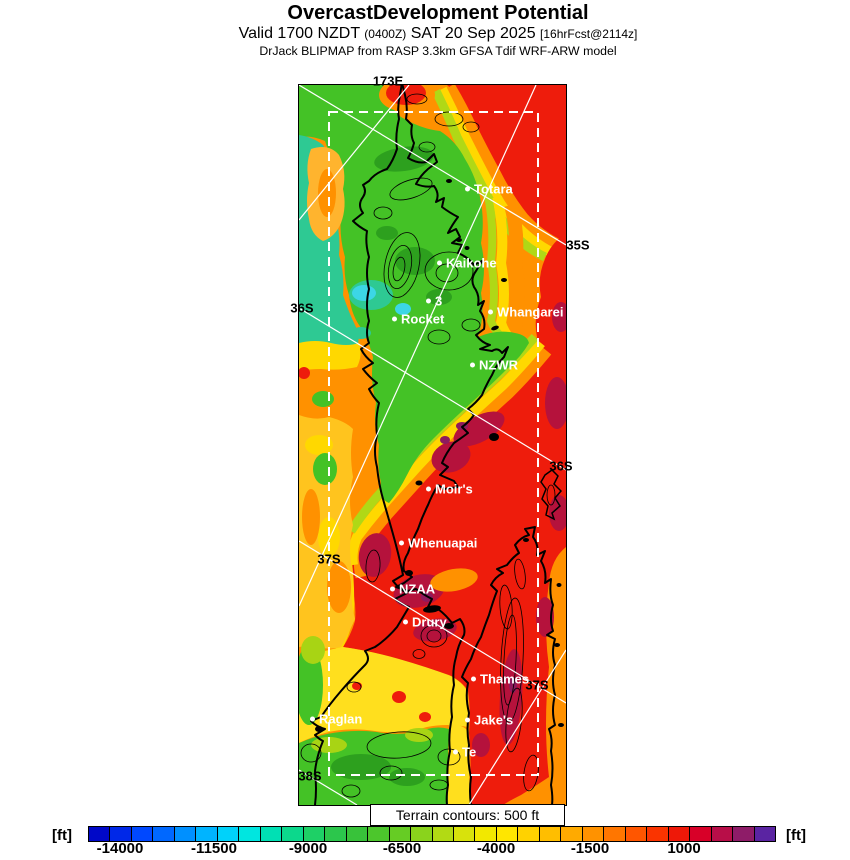 Image resolution: width=850 pixels, height=860 pixels. I want to click on valid-prefix: Valid 1700 NZDT, so click(301, 33).